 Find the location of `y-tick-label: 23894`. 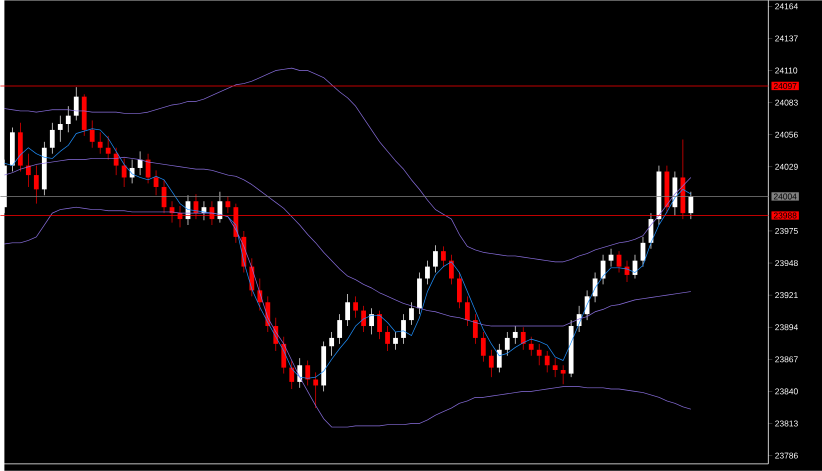

y-tick-label: 23894 is located at coordinates (786, 327).